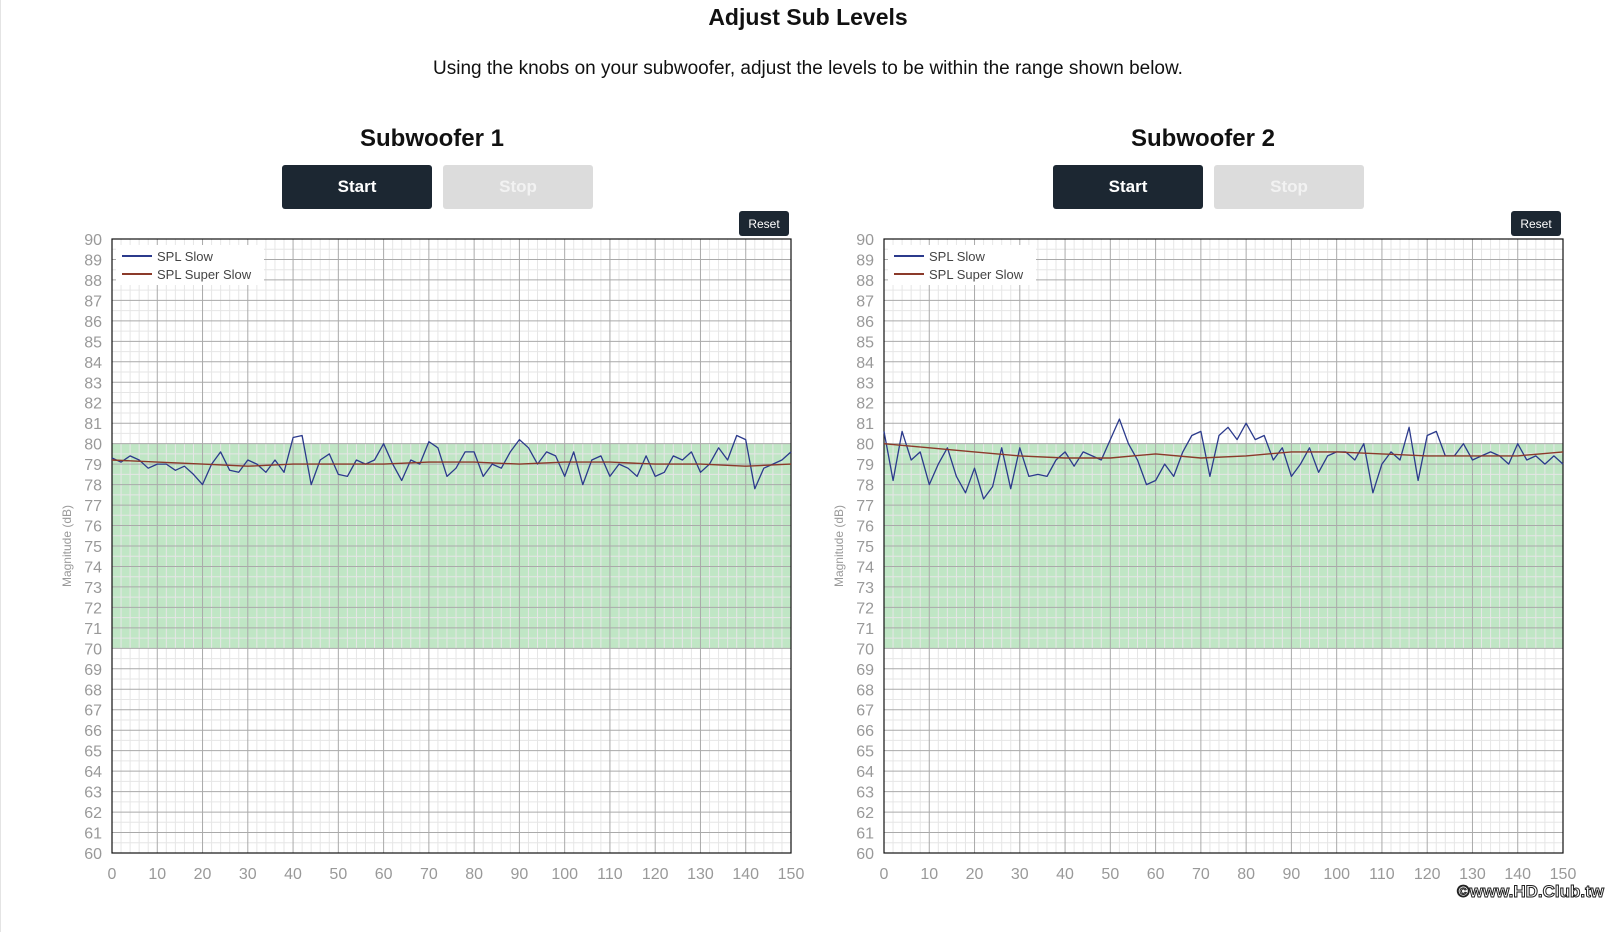 The height and width of the screenshot is (932, 1616). Describe the element at coordinates (93, 445) in the screenshot. I see `chart-1-y-tick-label: 80` at that location.